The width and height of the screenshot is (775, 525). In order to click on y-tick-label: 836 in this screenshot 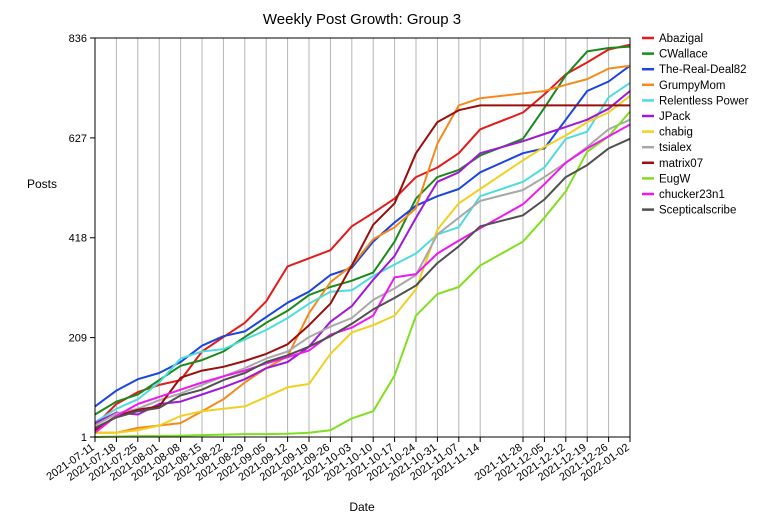, I will do `click(78, 39)`.